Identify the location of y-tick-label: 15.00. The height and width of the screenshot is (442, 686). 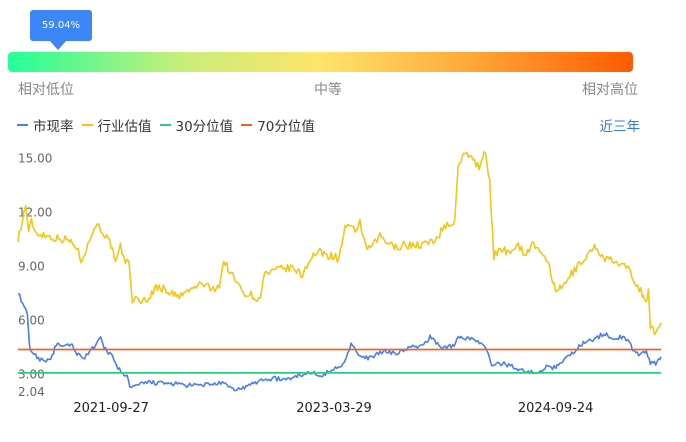
(35, 159).